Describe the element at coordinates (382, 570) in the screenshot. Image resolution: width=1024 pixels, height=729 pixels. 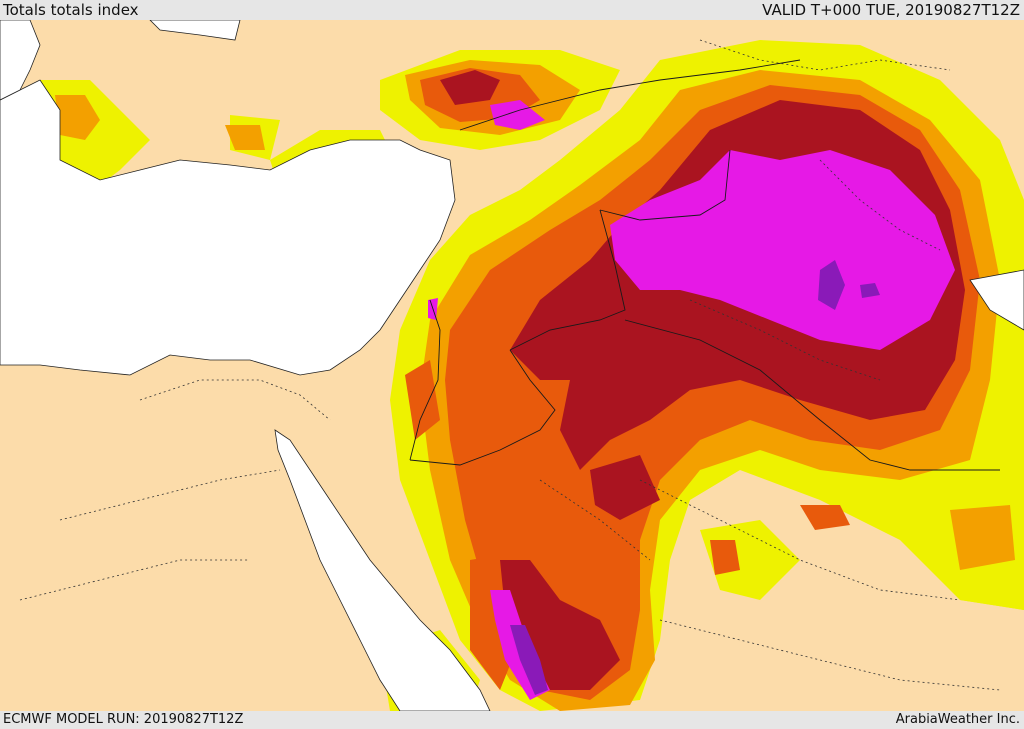
I see `red-sea` at that location.